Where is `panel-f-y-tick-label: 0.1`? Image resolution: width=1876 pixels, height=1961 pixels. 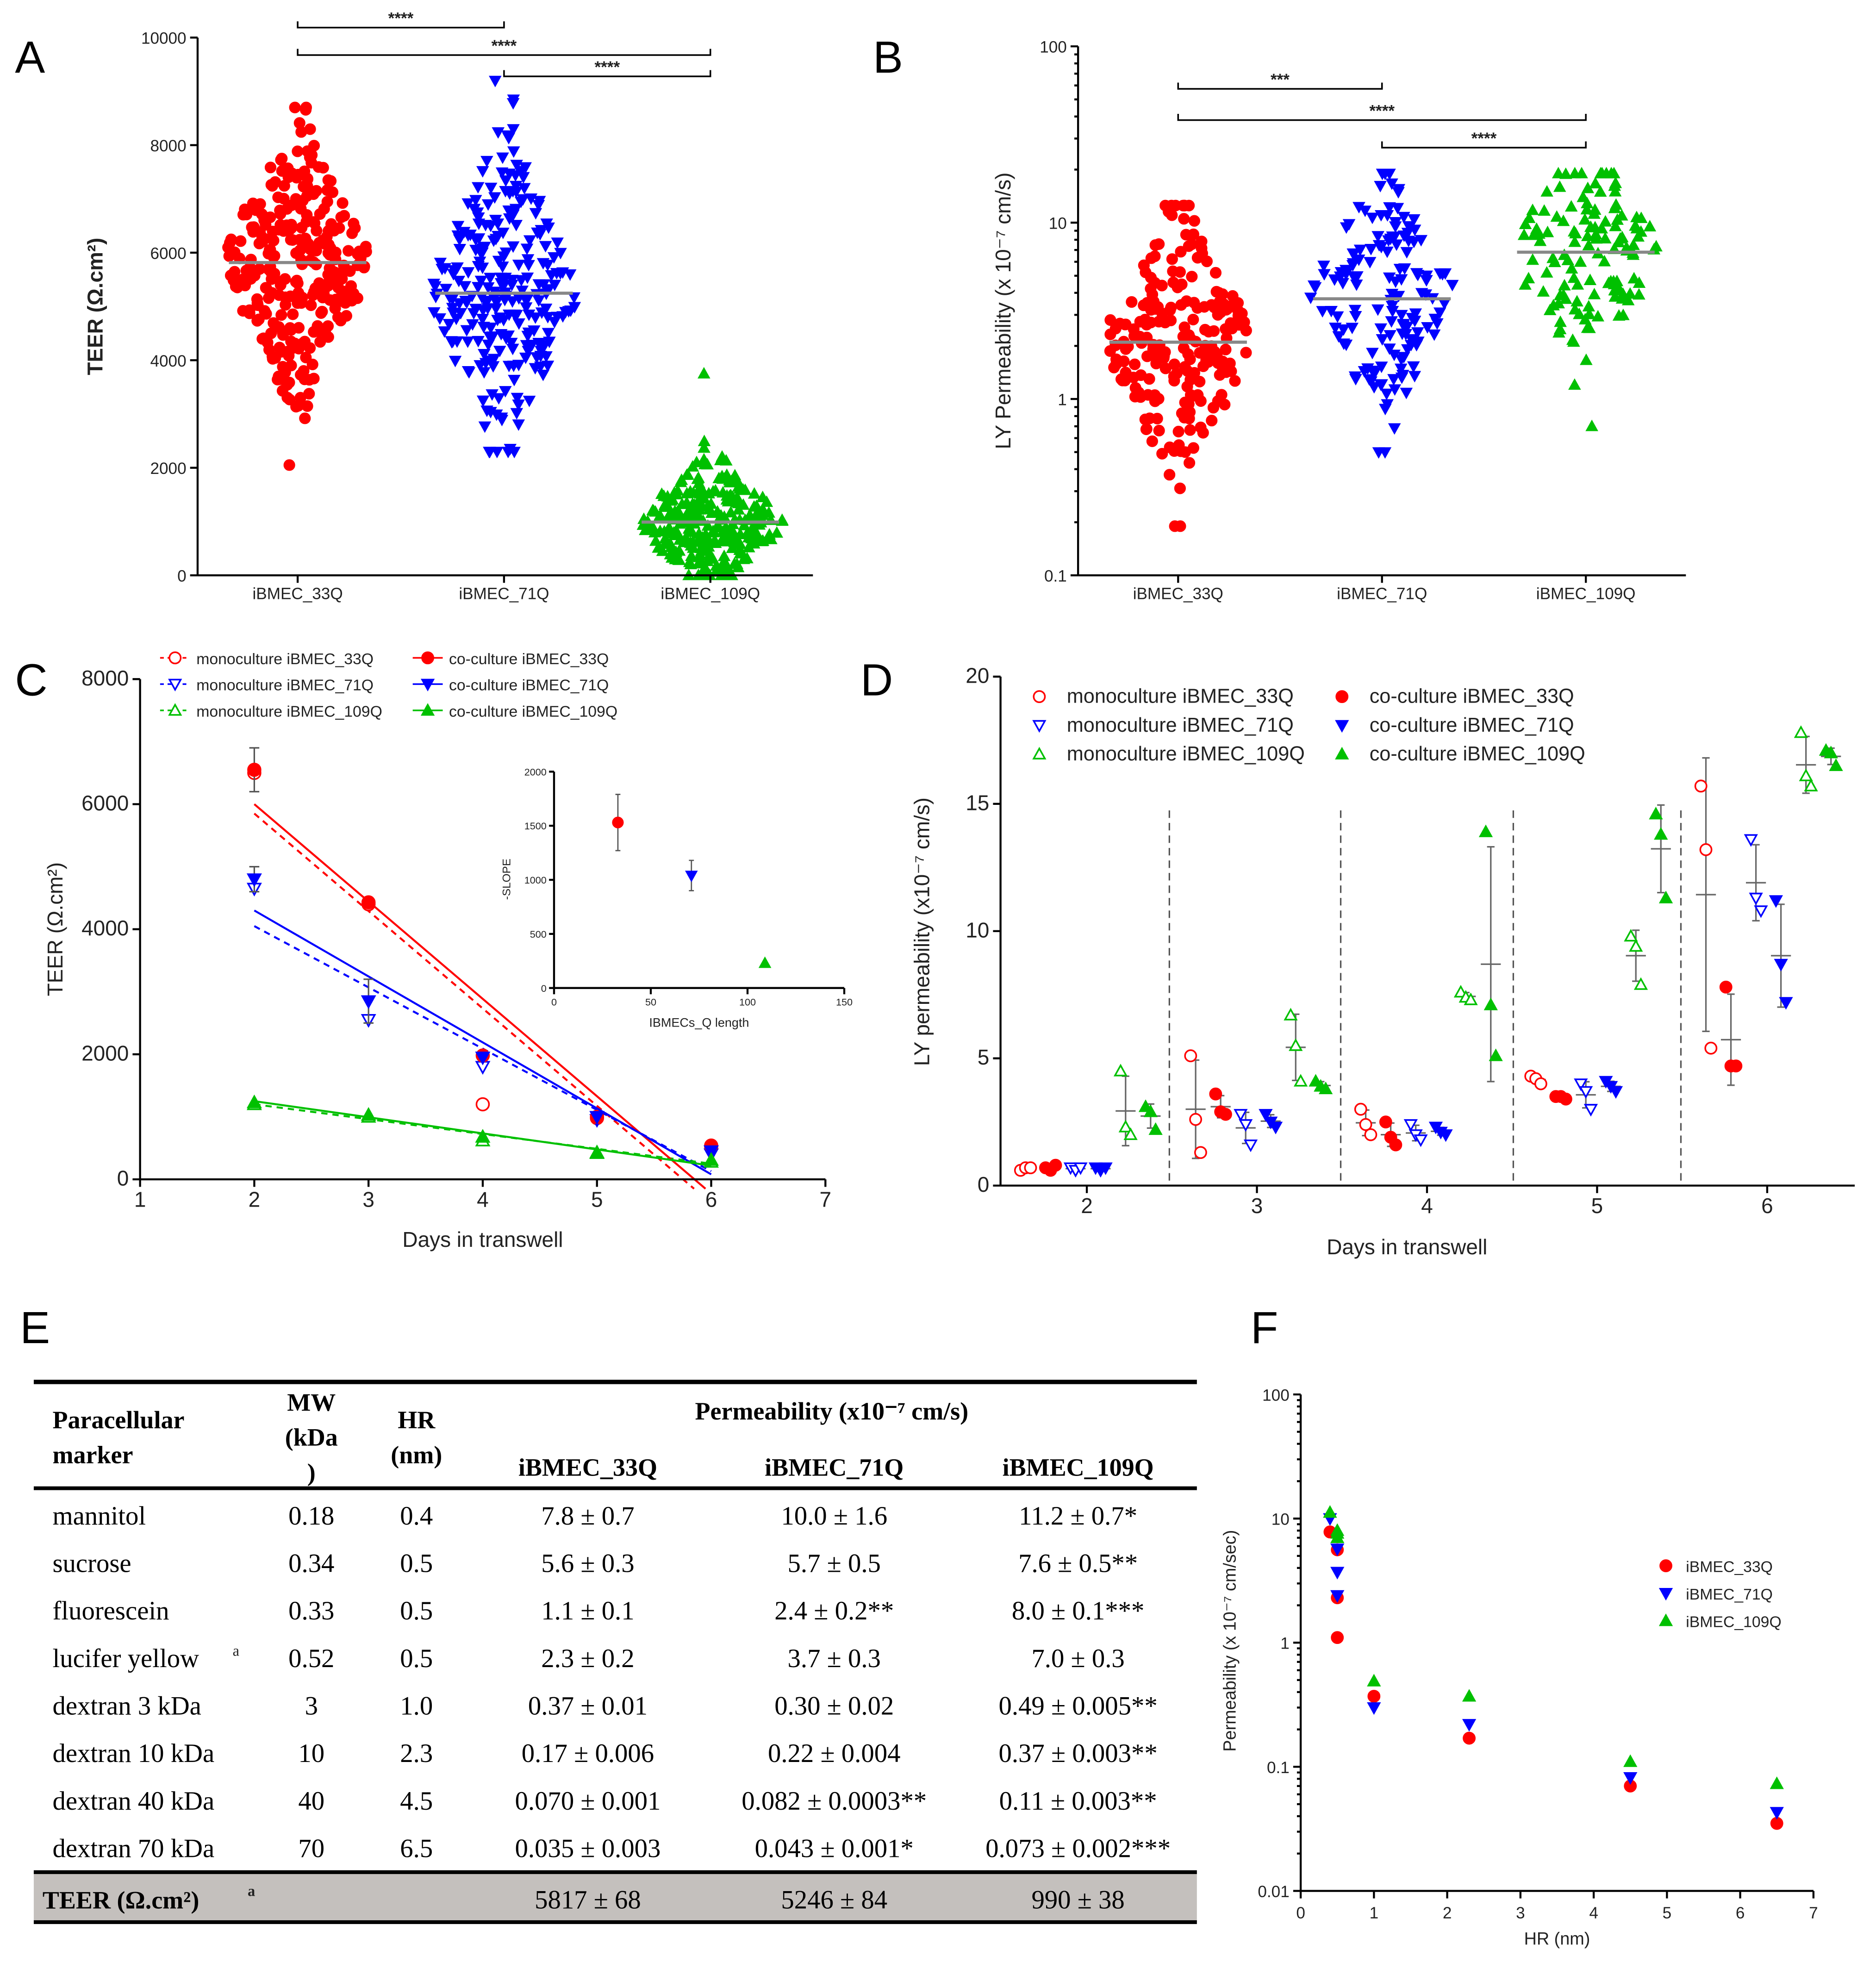
panel-f-y-tick-label: 0.1 is located at coordinates (1279, 1768).